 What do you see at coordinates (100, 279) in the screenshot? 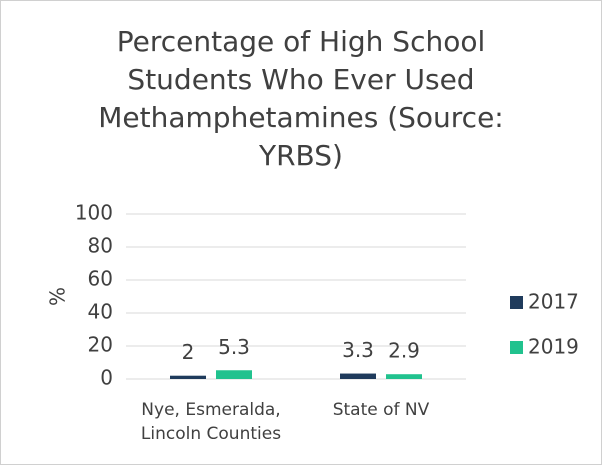
I see `y-tick-label: 60` at bounding box center [100, 279].